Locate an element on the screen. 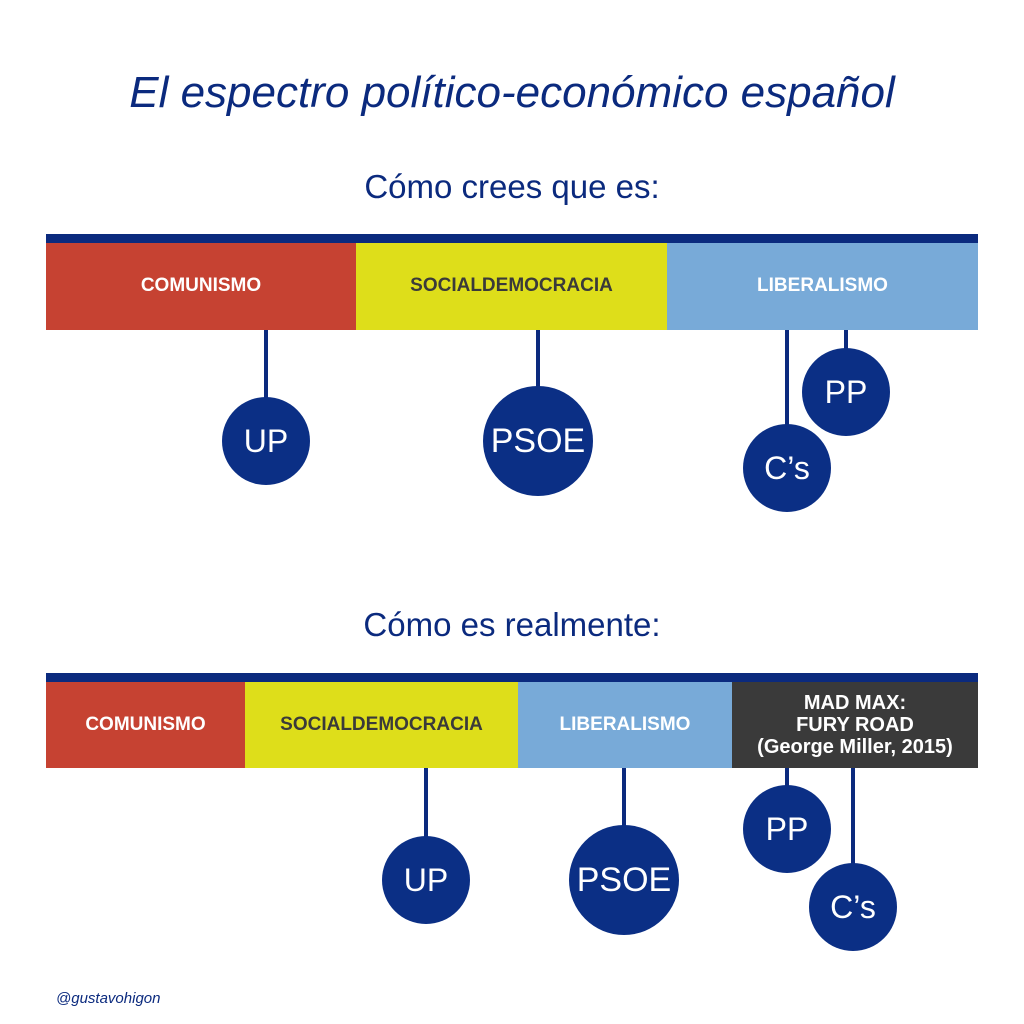 The image size is (1024, 1024). reality-top-bar is located at coordinates (512, 677).